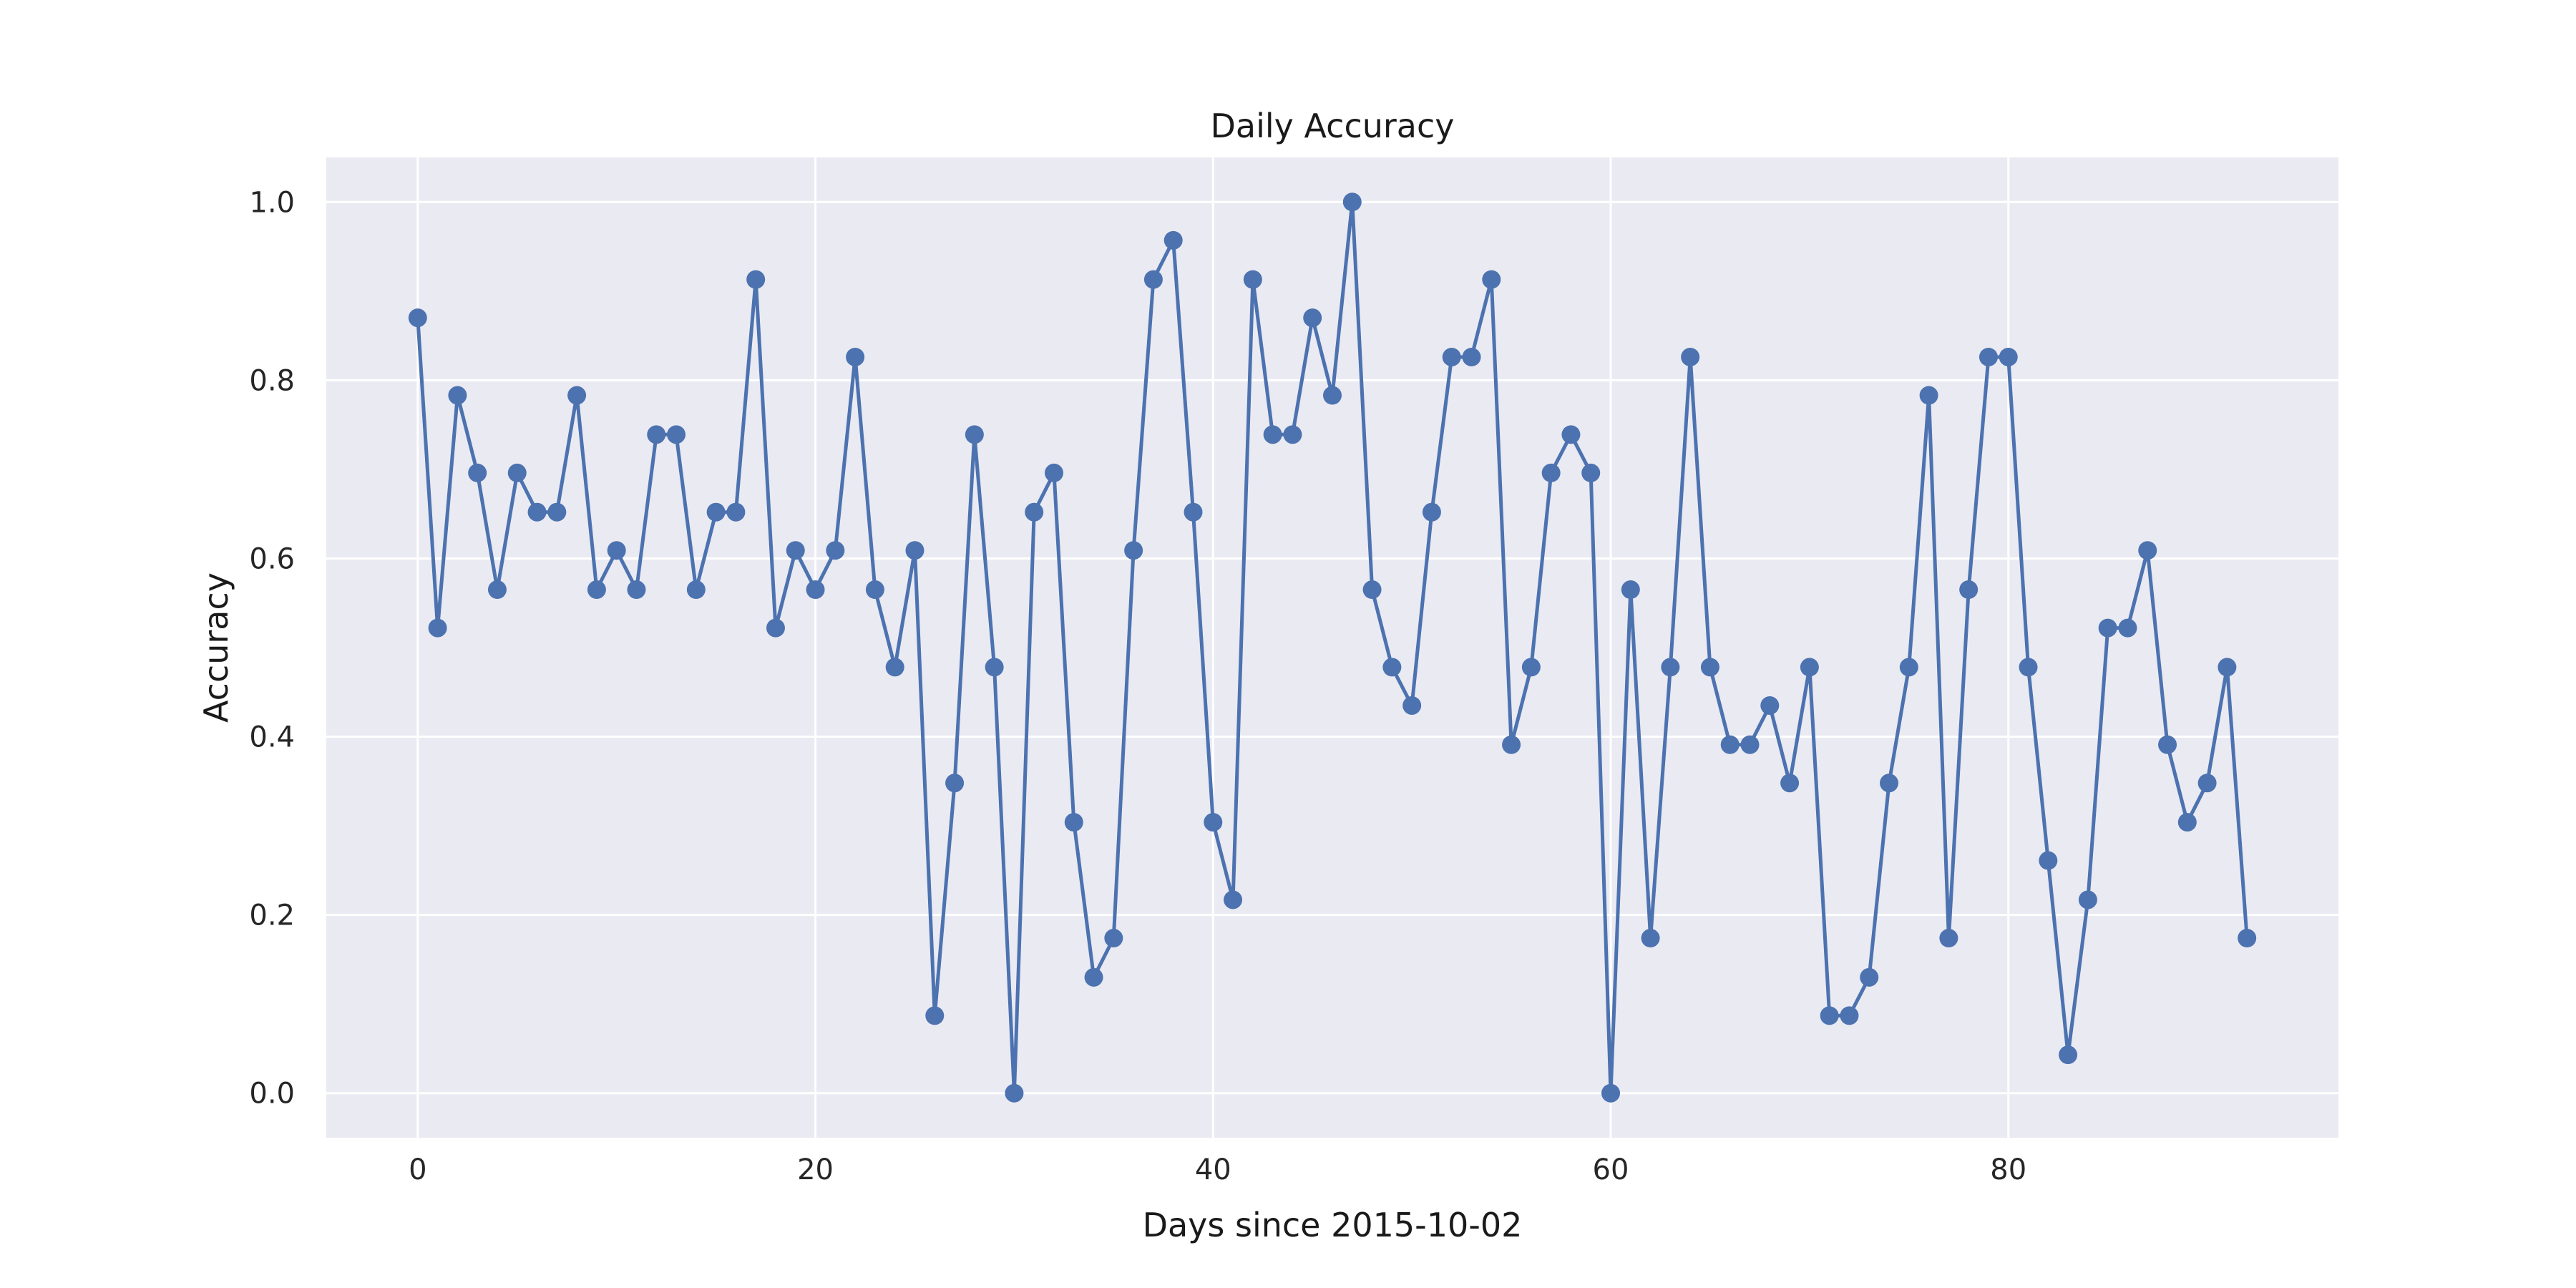 The image size is (2576, 1288). I want to click on y-tick-label: 0.4, so click(272, 737).